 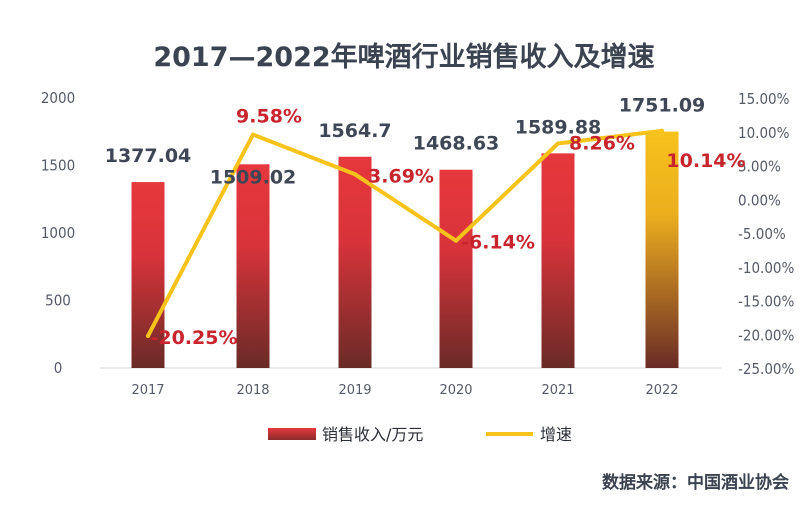 I want to click on bar-2018, so click(x=253, y=266).